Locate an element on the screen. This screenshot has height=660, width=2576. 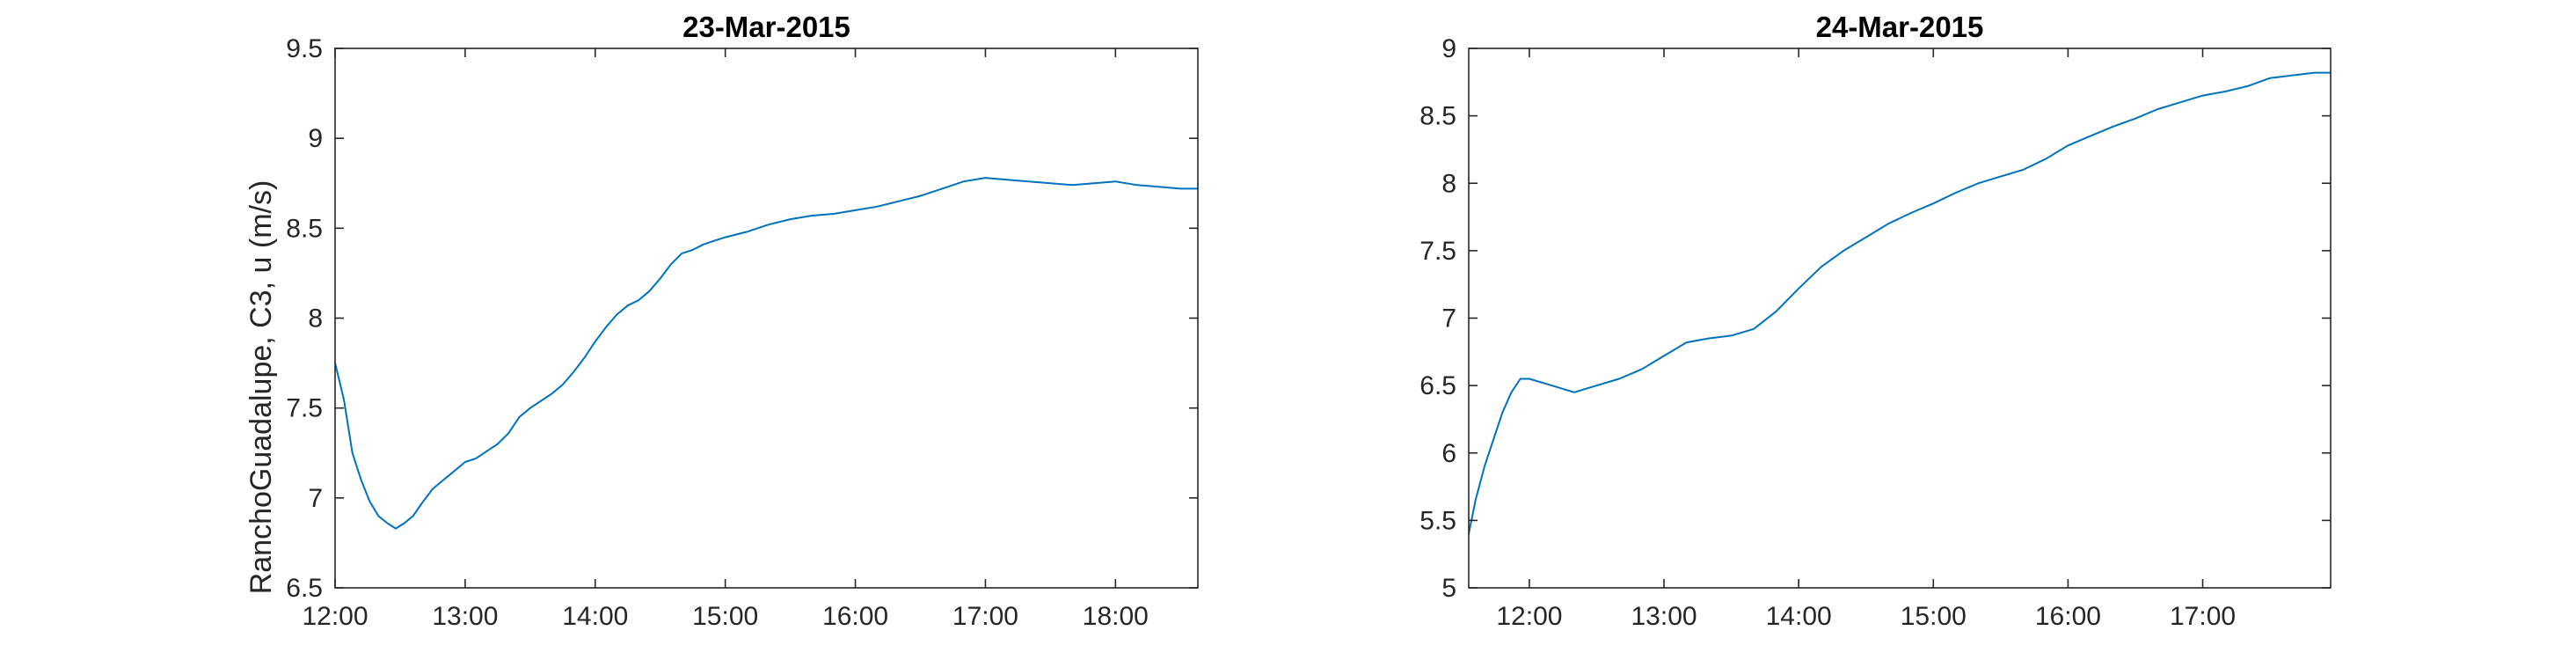
x-tick-label: 18:00 is located at coordinates (1116, 616).